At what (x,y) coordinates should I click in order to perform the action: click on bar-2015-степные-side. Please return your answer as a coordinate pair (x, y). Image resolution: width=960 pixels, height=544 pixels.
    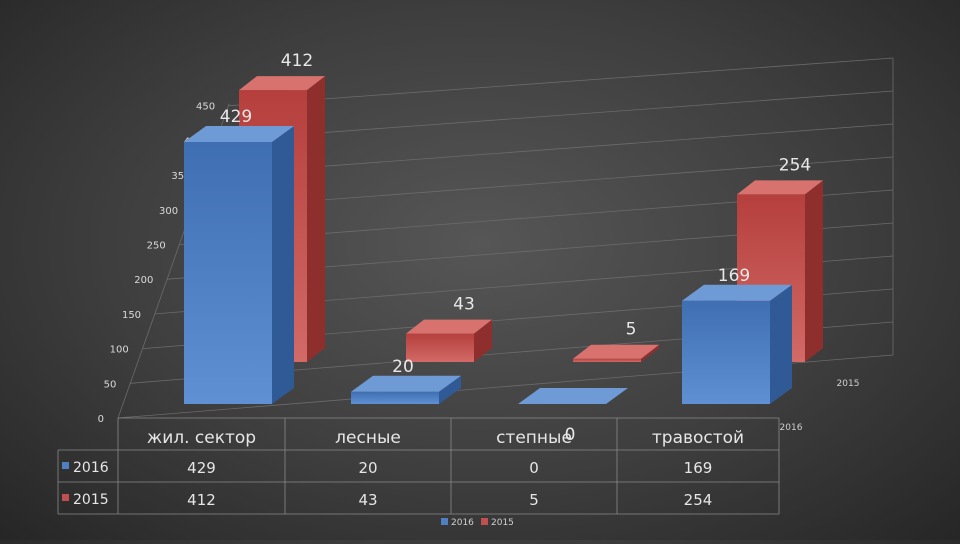
    Looking at the image, I should click on (650, 353).